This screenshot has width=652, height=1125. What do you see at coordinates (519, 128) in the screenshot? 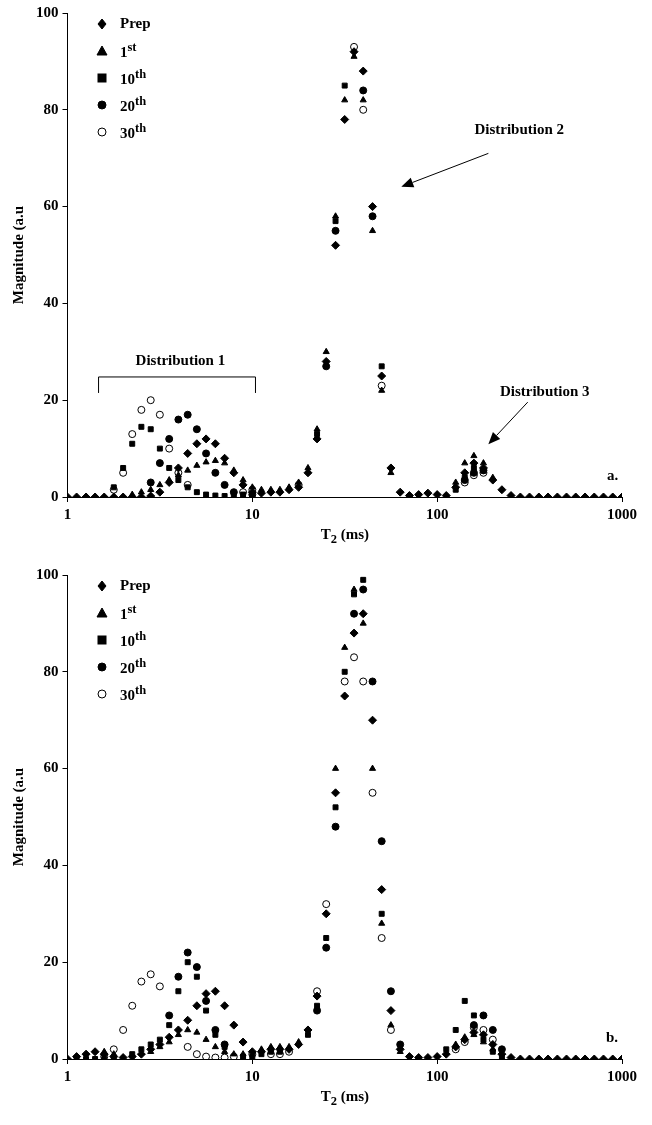
I see `annotation: Distribution 2` at bounding box center [519, 128].